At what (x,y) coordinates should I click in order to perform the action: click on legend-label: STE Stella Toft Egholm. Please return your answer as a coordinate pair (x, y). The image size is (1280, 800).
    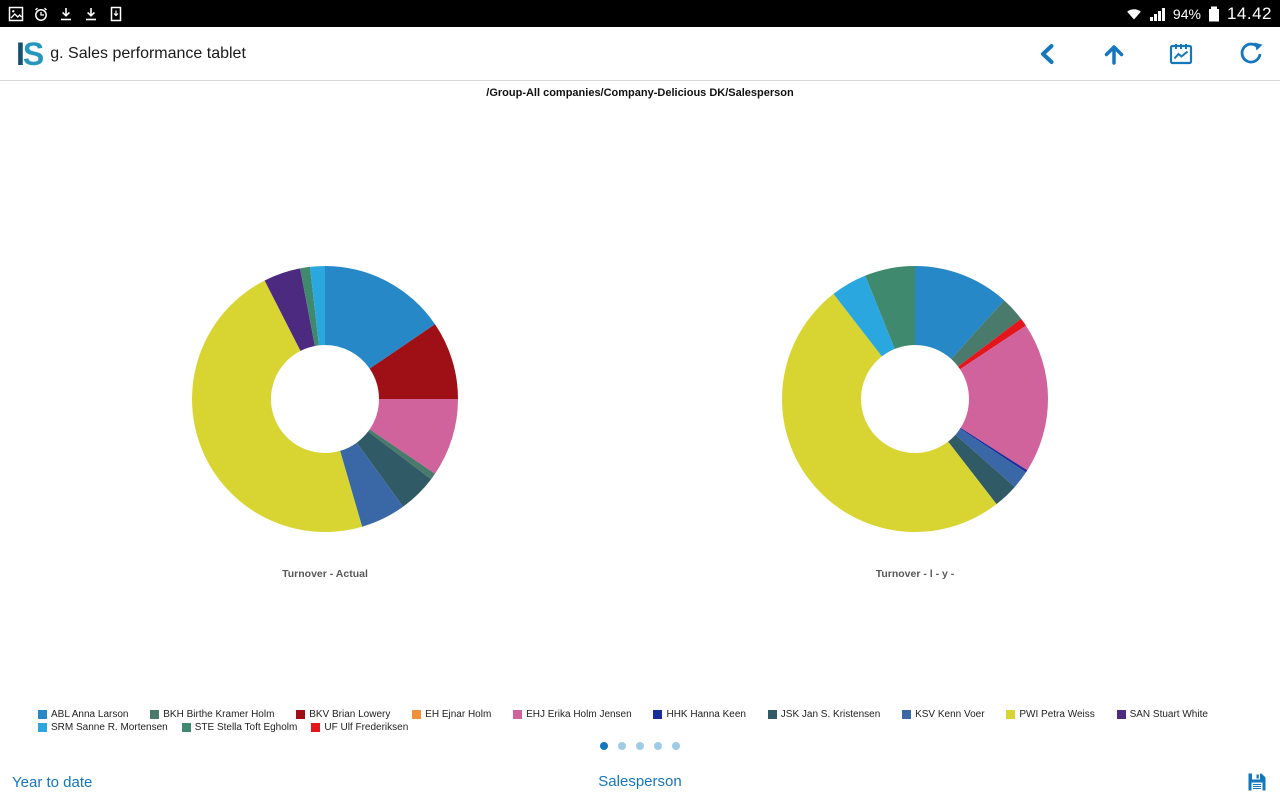
    Looking at the image, I should click on (246, 727).